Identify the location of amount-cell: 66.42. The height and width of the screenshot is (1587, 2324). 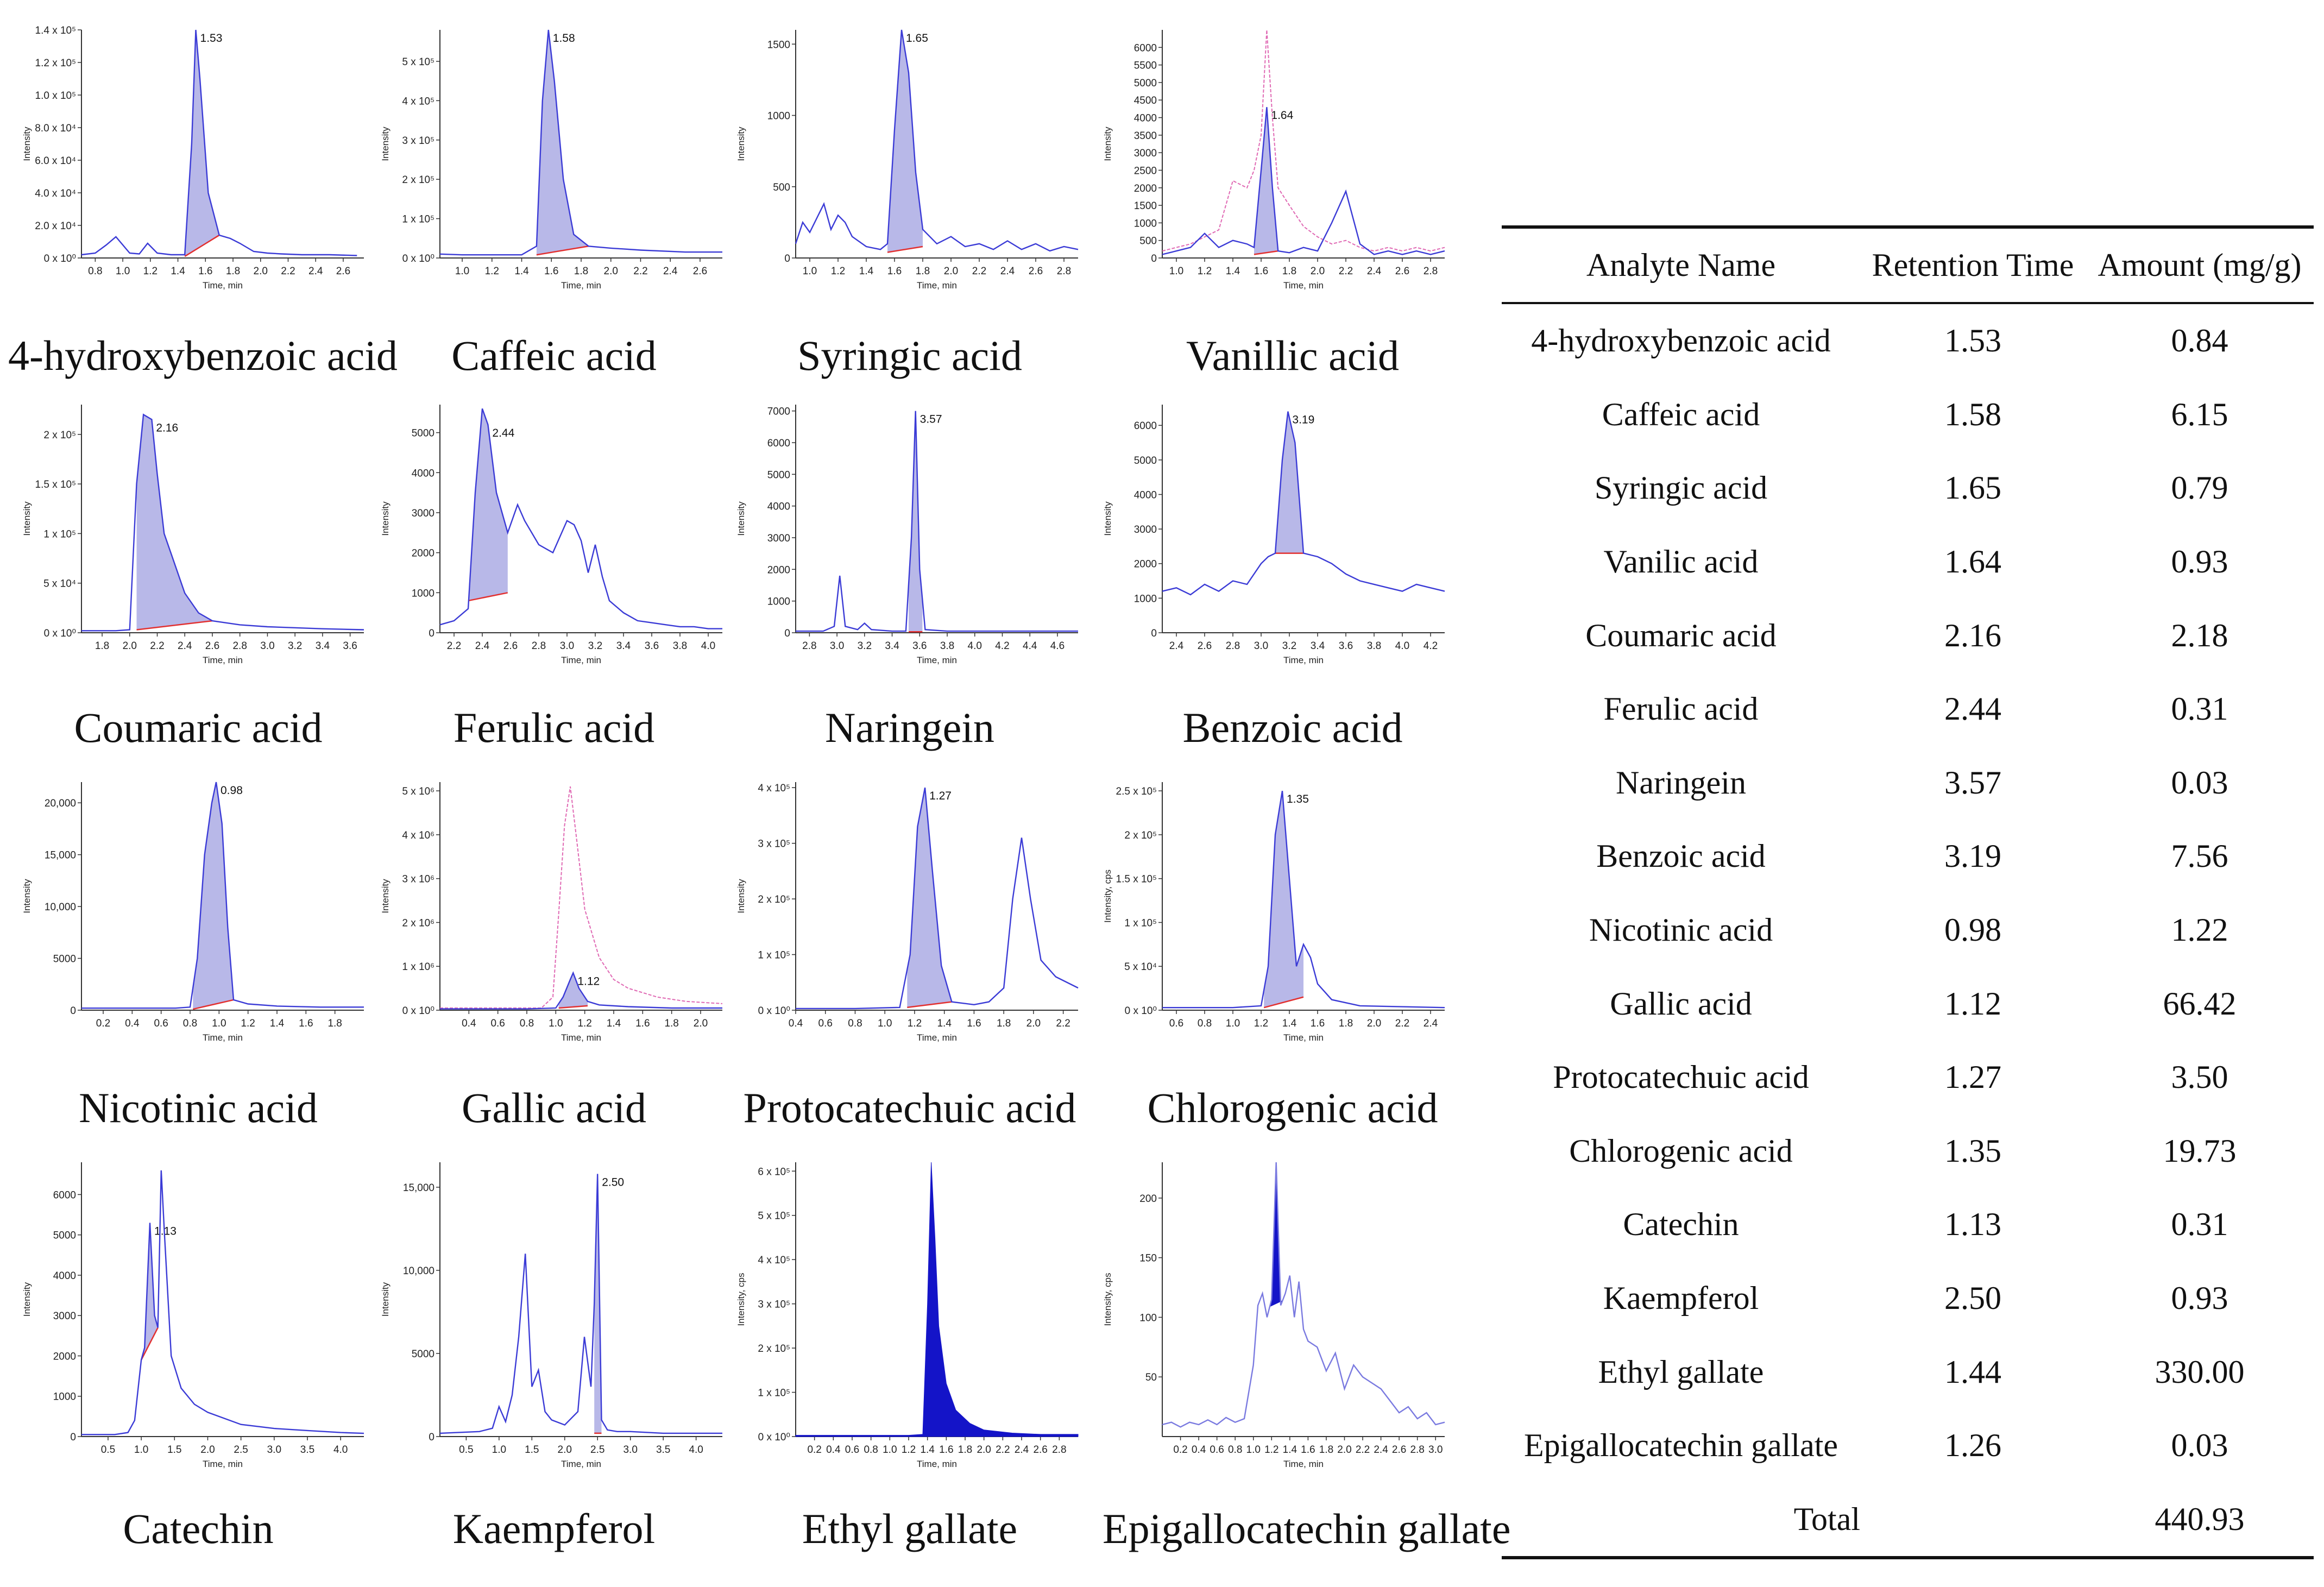
(2200, 1004).